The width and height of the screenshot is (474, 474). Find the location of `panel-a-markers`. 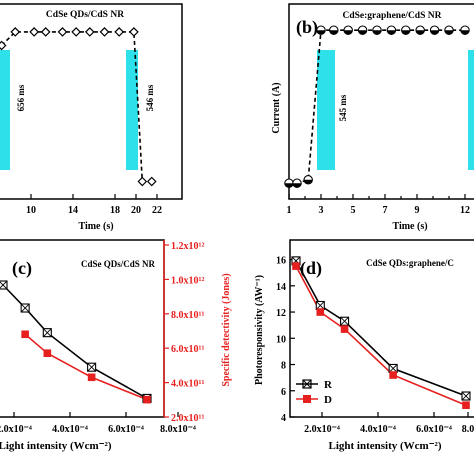

panel-a-markers is located at coordinates (78, 107).